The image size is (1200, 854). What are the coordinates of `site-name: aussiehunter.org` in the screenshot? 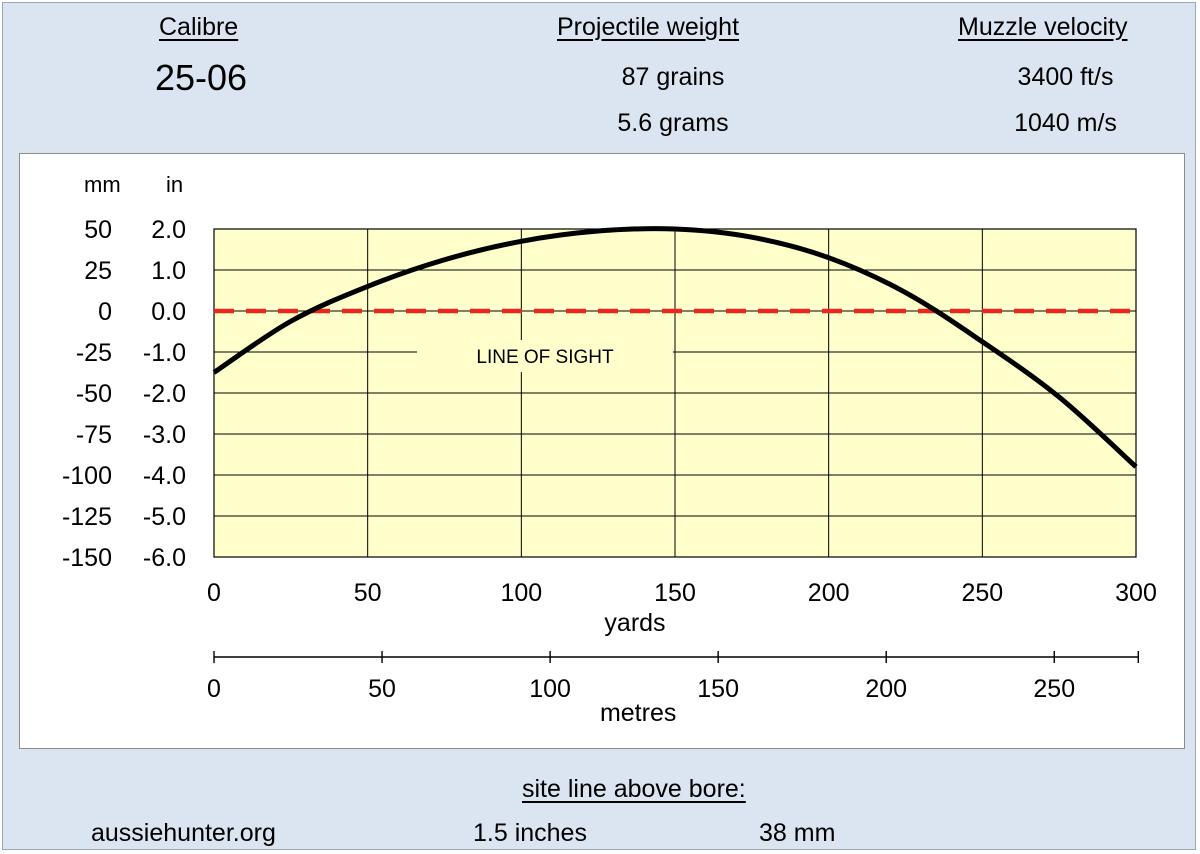 It's located at (183, 833).